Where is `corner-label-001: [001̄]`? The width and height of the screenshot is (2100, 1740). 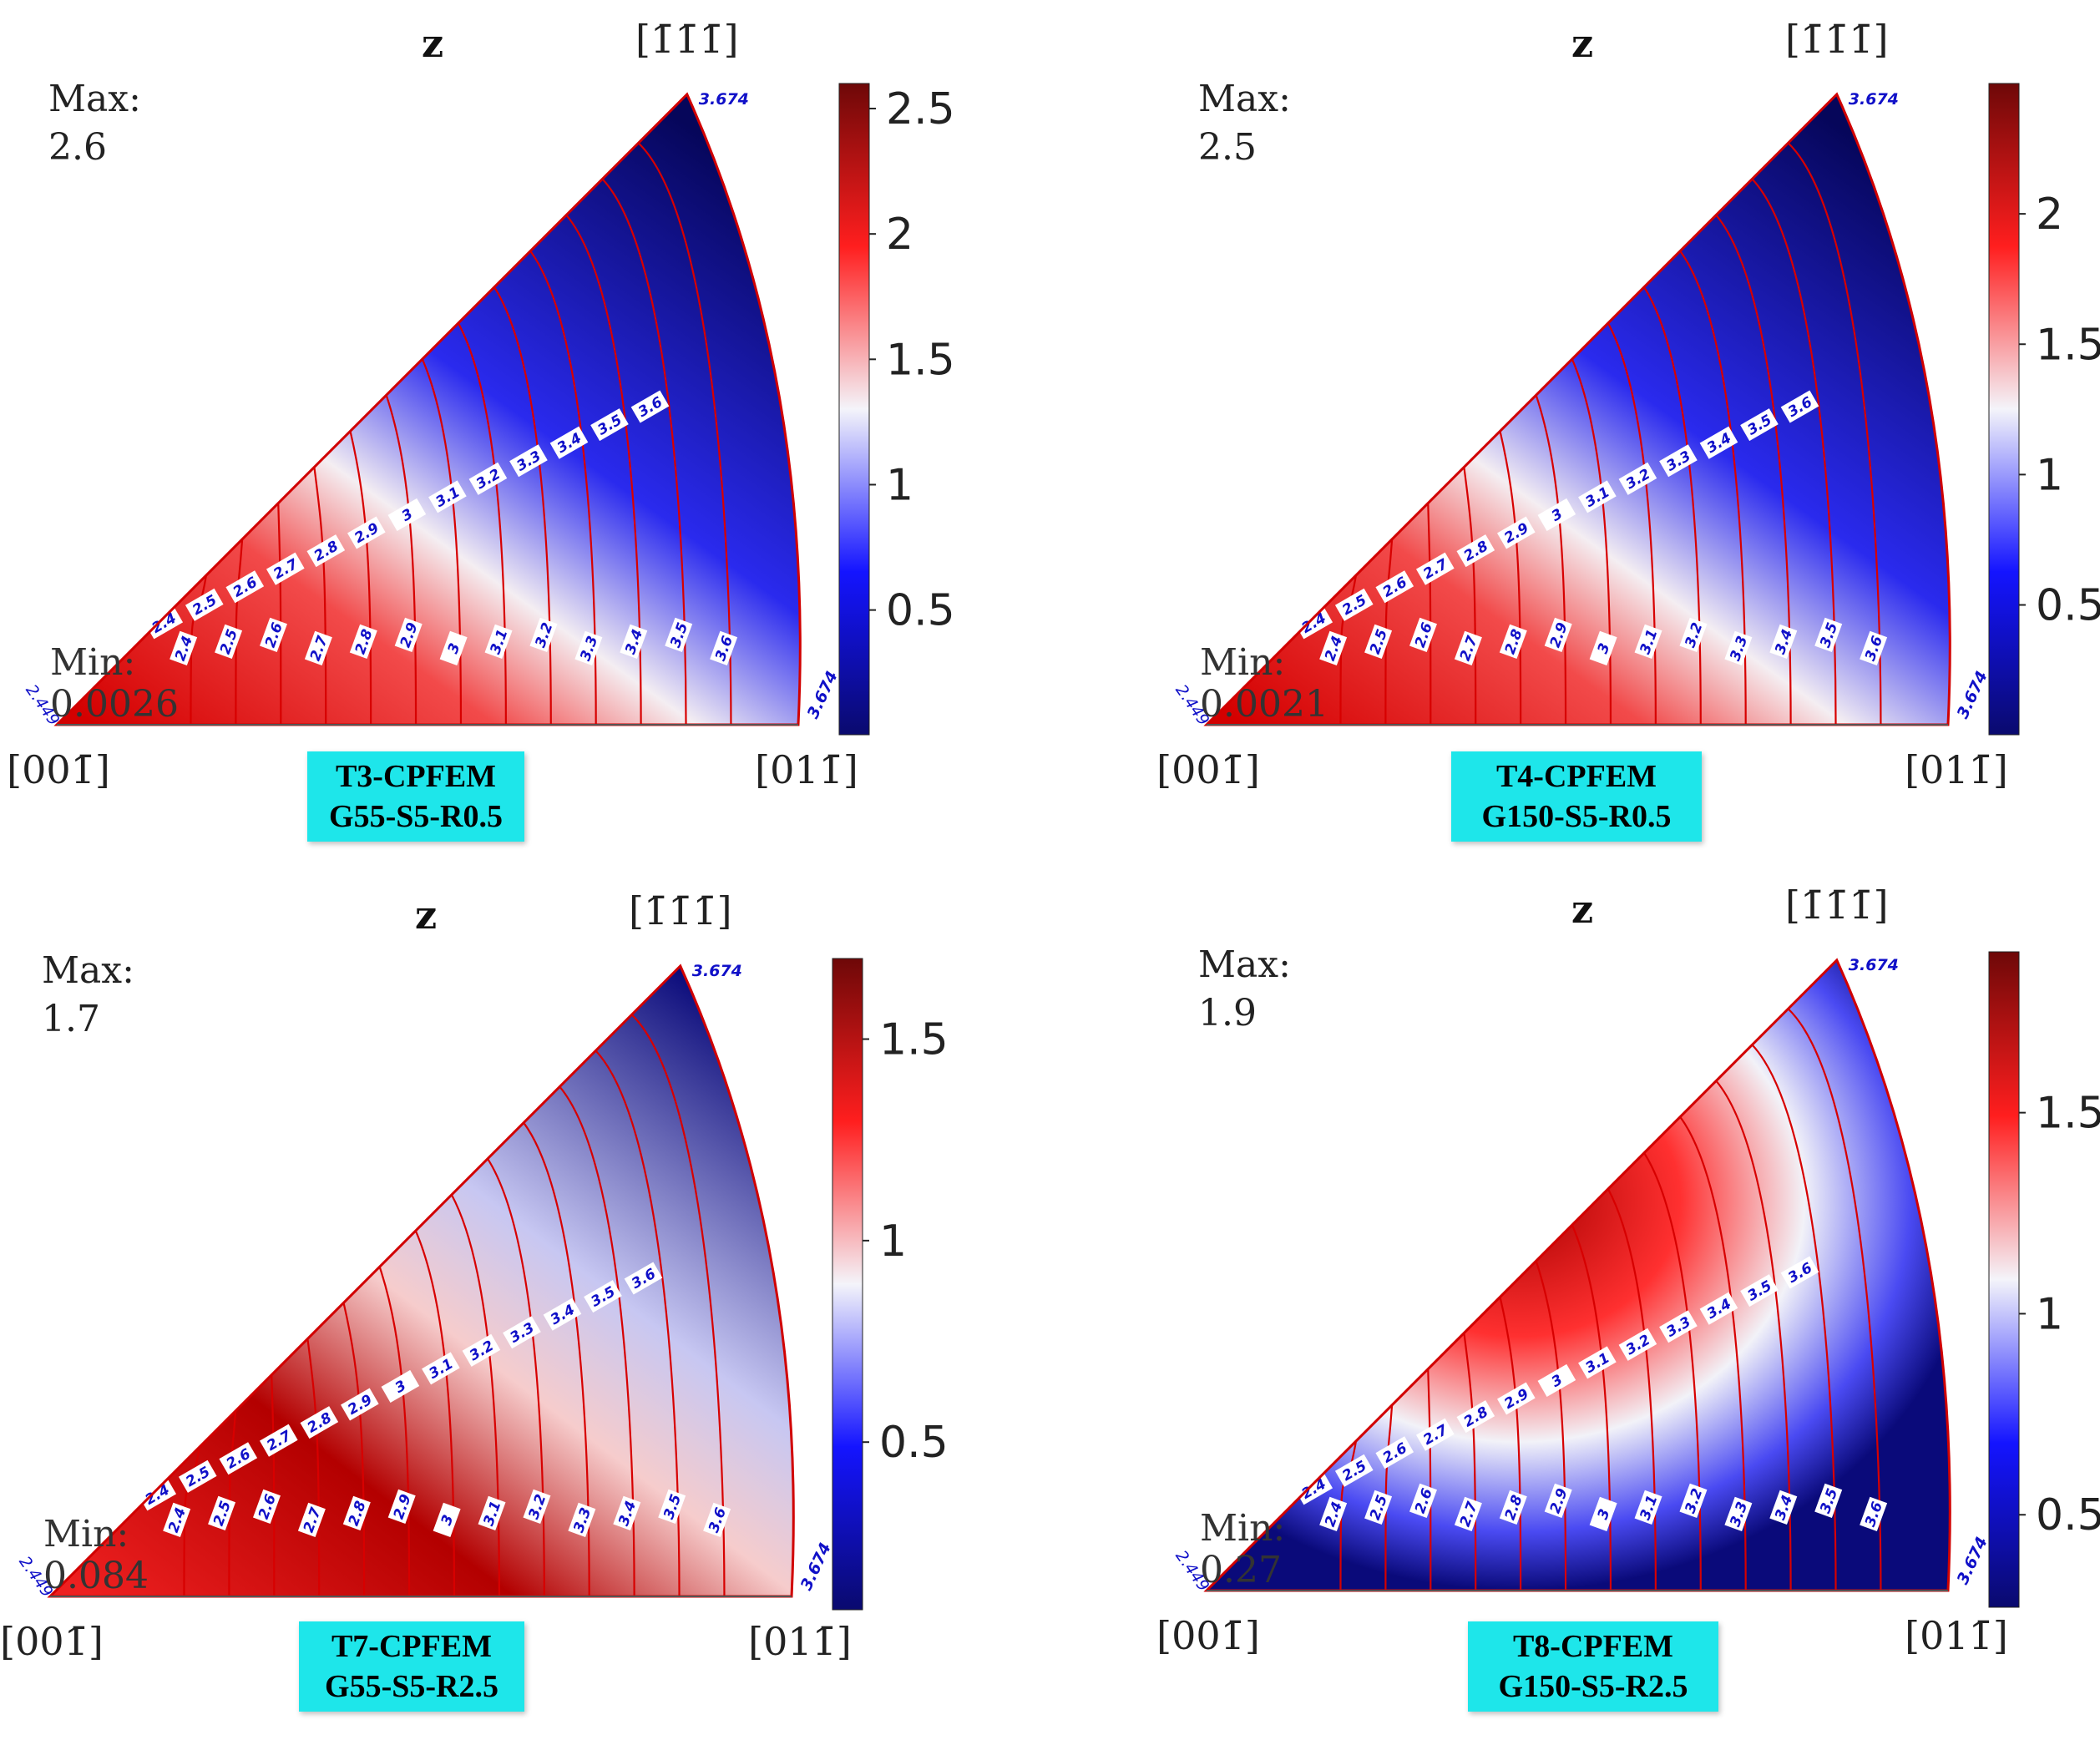 corner-label-001: [001̄] is located at coordinates (1208, 769).